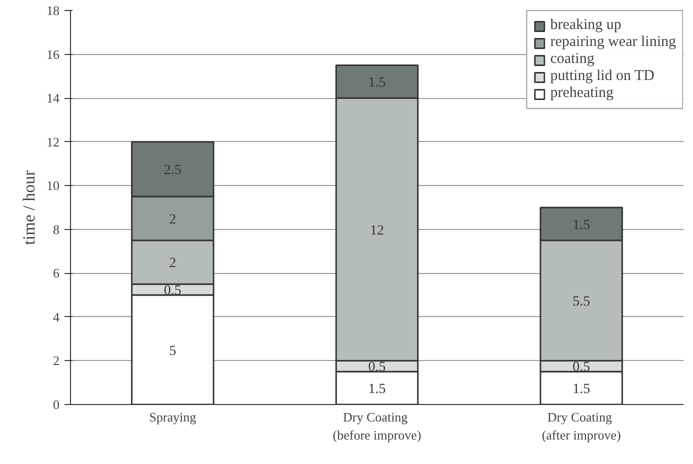 The height and width of the screenshot is (464, 693). Describe the element at coordinates (56, 404) in the screenshot. I see `y-tick-label: 0` at that location.